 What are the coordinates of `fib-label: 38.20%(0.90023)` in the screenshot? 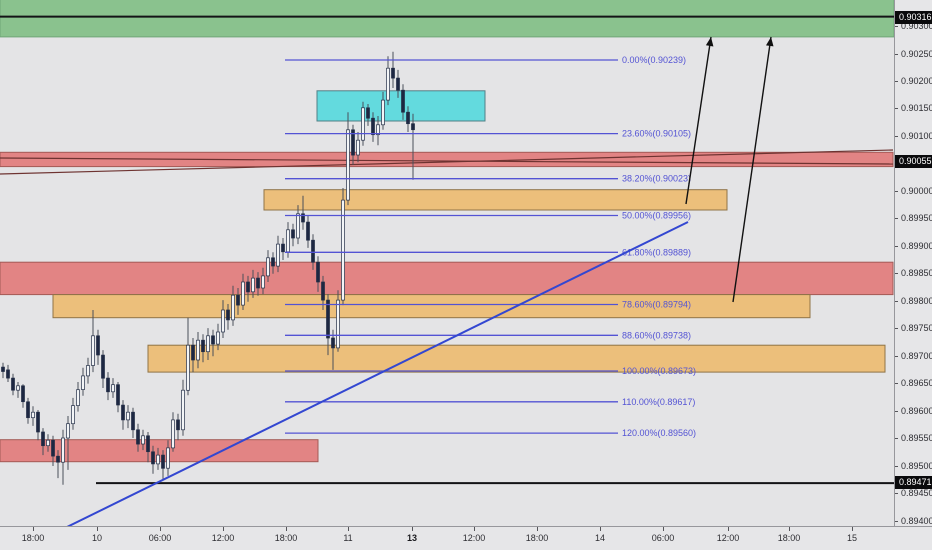 It's located at (656, 179).